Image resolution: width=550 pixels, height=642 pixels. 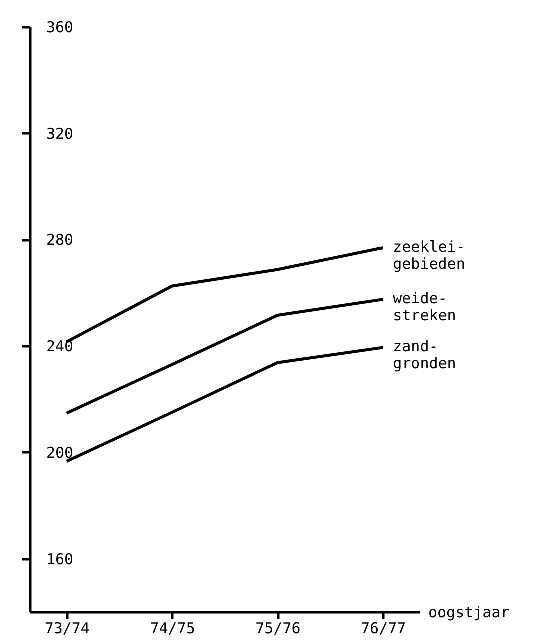 I want to click on y-tick-label: 280, so click(x=60, y=240).